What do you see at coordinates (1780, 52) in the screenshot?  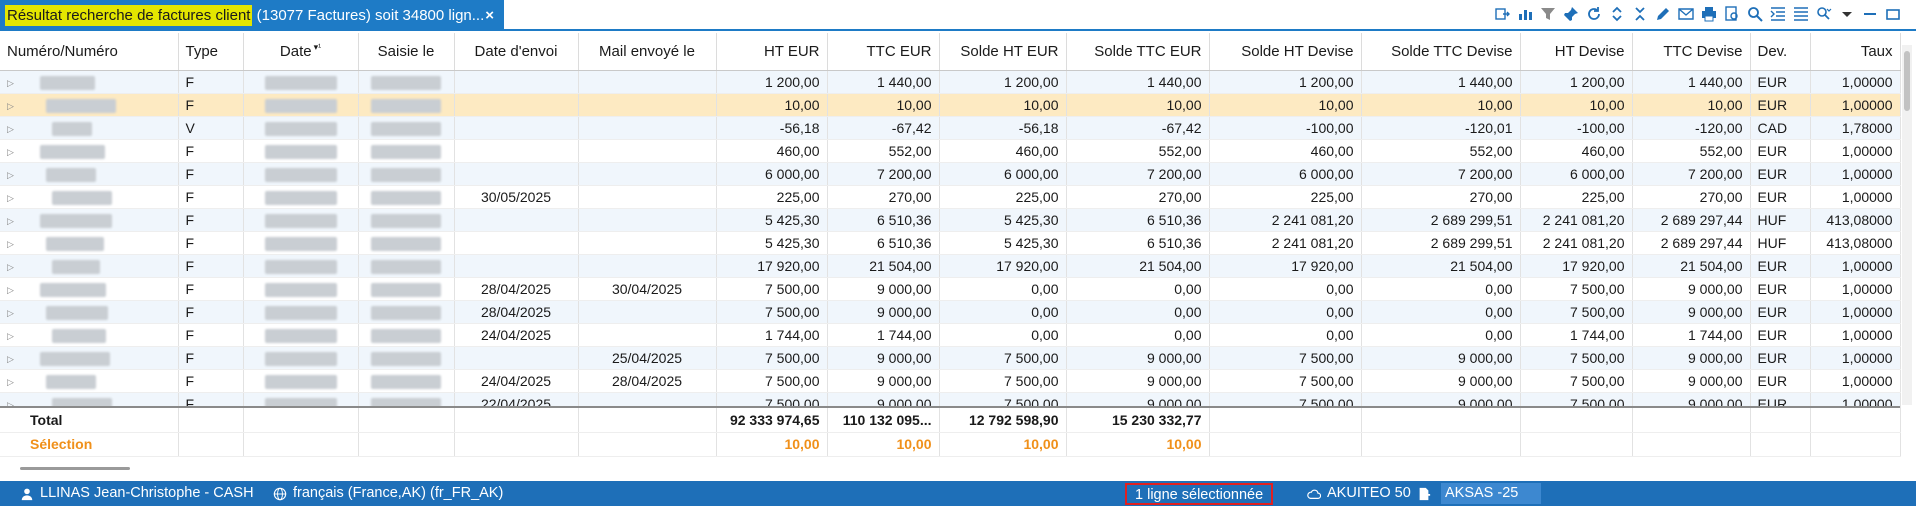 I see `column-header-devise: Dev.` at bounding box center [1780, 52].